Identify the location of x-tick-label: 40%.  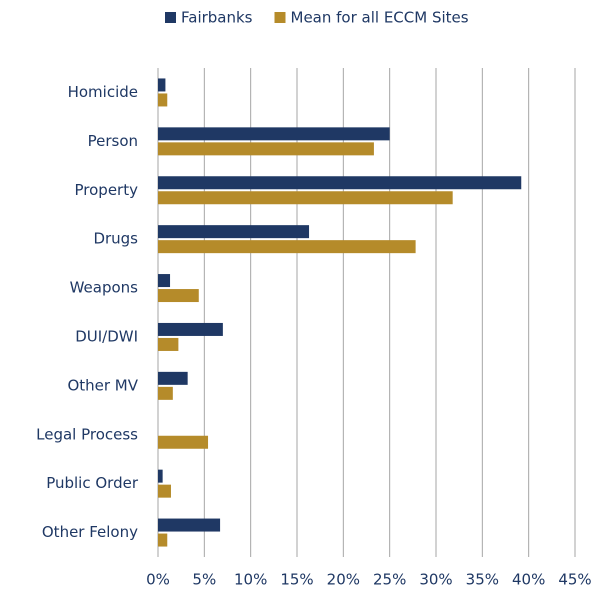
(528, 580).